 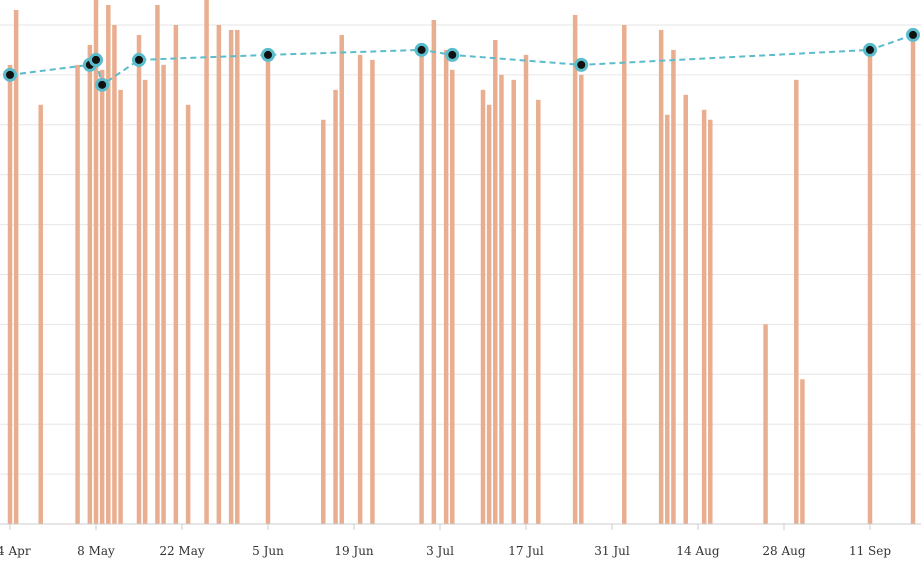 I want to click on x-tick-label: 11 Sep, so click(x=870, y=551).